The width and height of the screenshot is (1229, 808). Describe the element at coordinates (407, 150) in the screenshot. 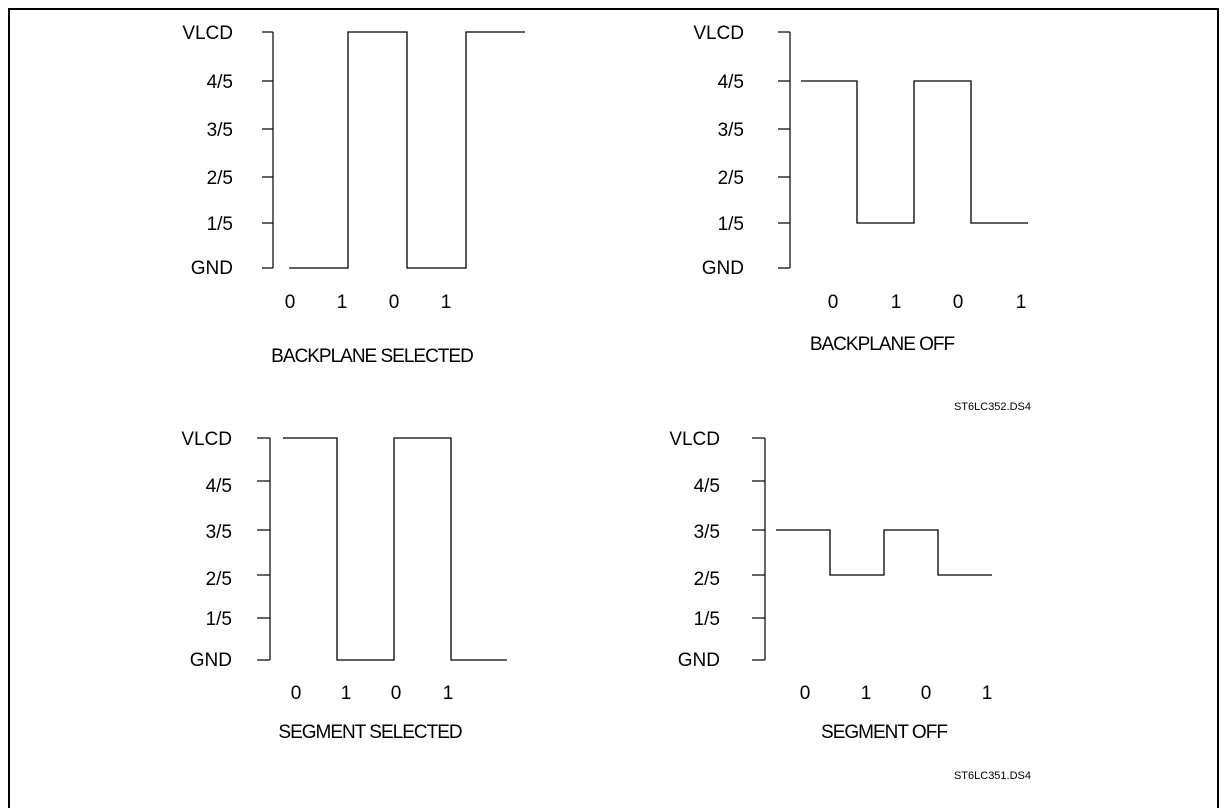

I see `waveform-backplane-selected` at that location.